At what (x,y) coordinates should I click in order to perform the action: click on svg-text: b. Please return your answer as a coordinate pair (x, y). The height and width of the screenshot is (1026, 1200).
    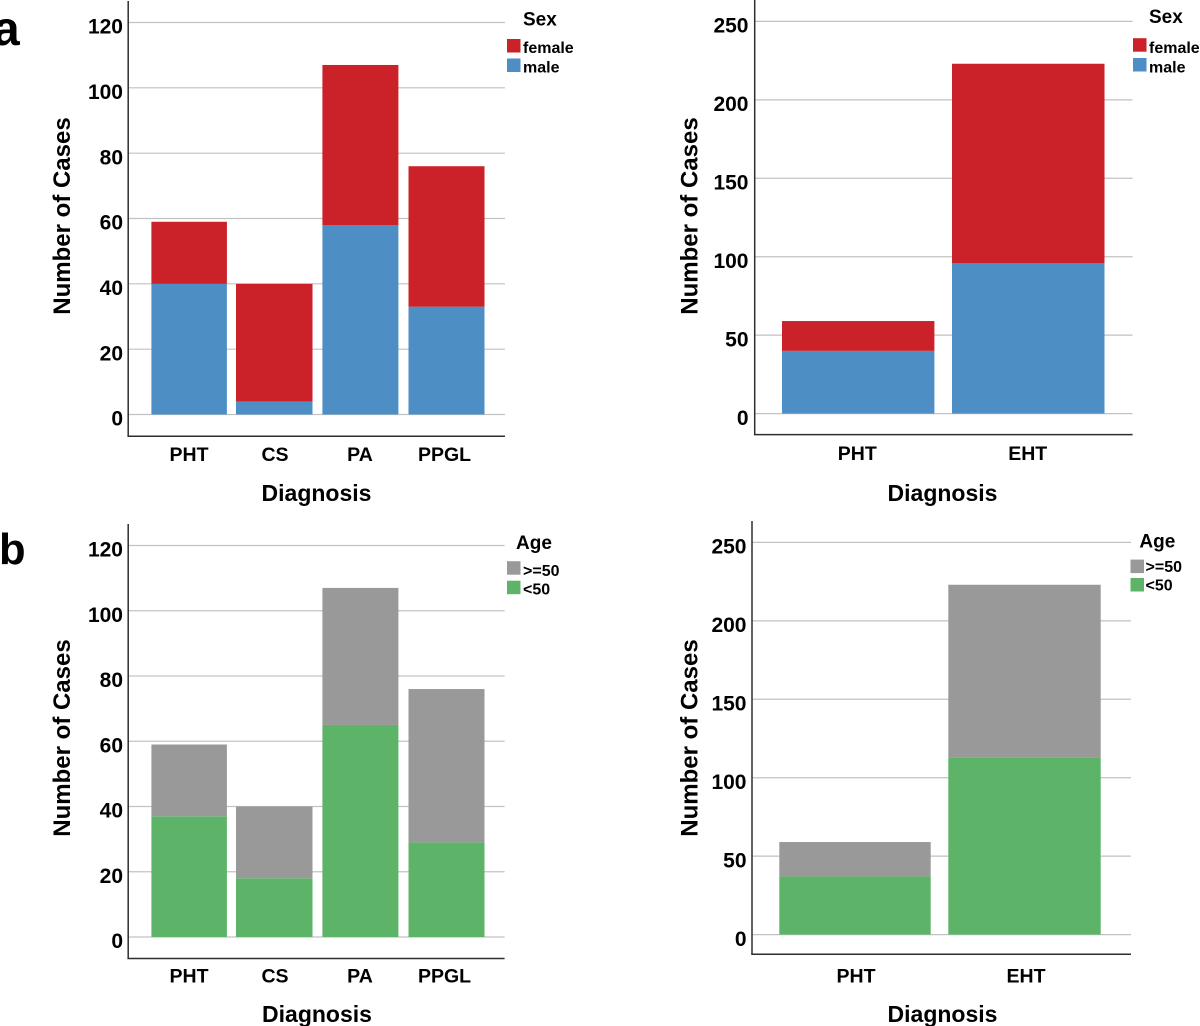
    Looking at the image, I should click on (13, 550).